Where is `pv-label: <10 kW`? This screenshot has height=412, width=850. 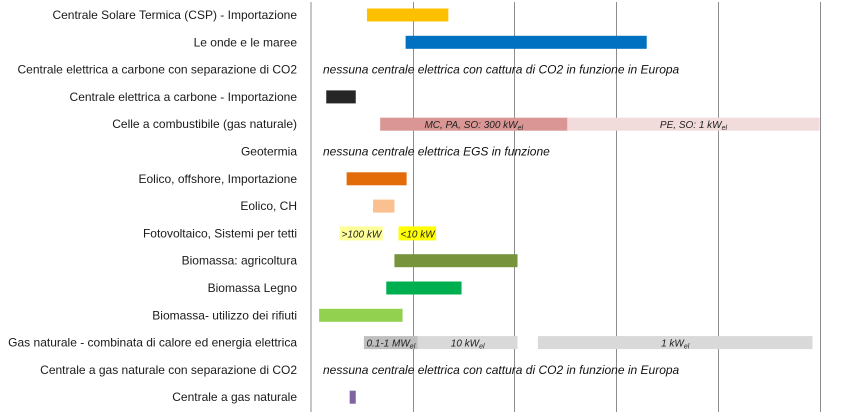
pv-label: <10 kW is located at coordinates (419, 234).